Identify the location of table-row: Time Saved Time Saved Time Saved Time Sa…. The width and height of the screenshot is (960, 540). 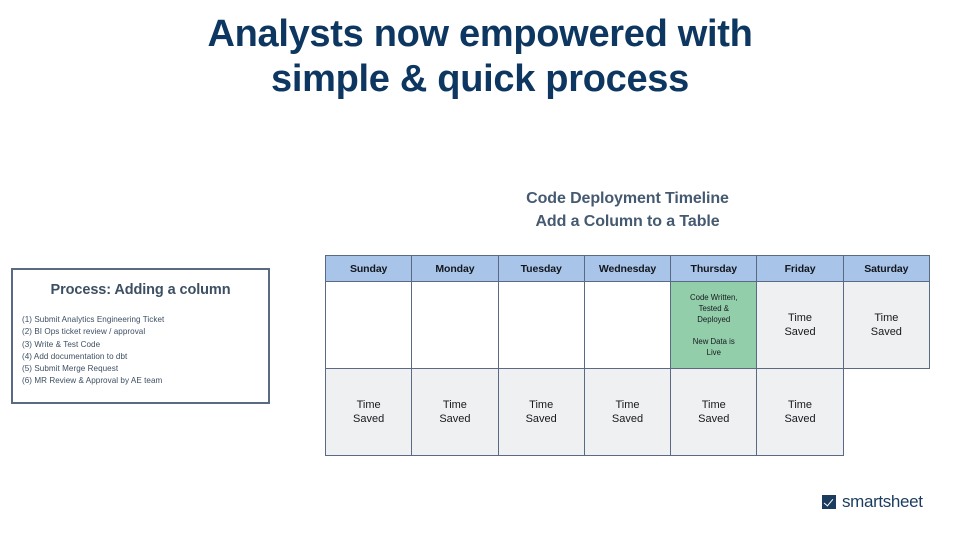
(627, 412).